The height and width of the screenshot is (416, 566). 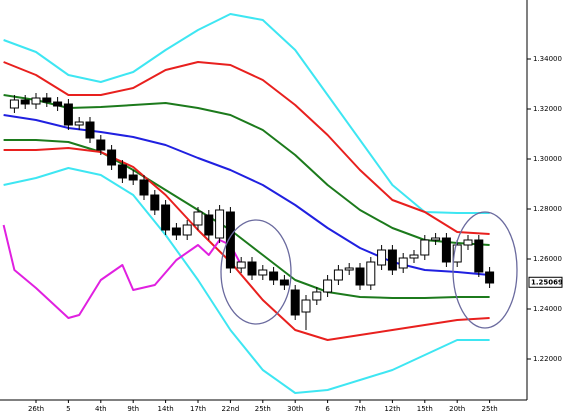 I want to click on x-tick-label: 20th, so click(x=457, y=409).